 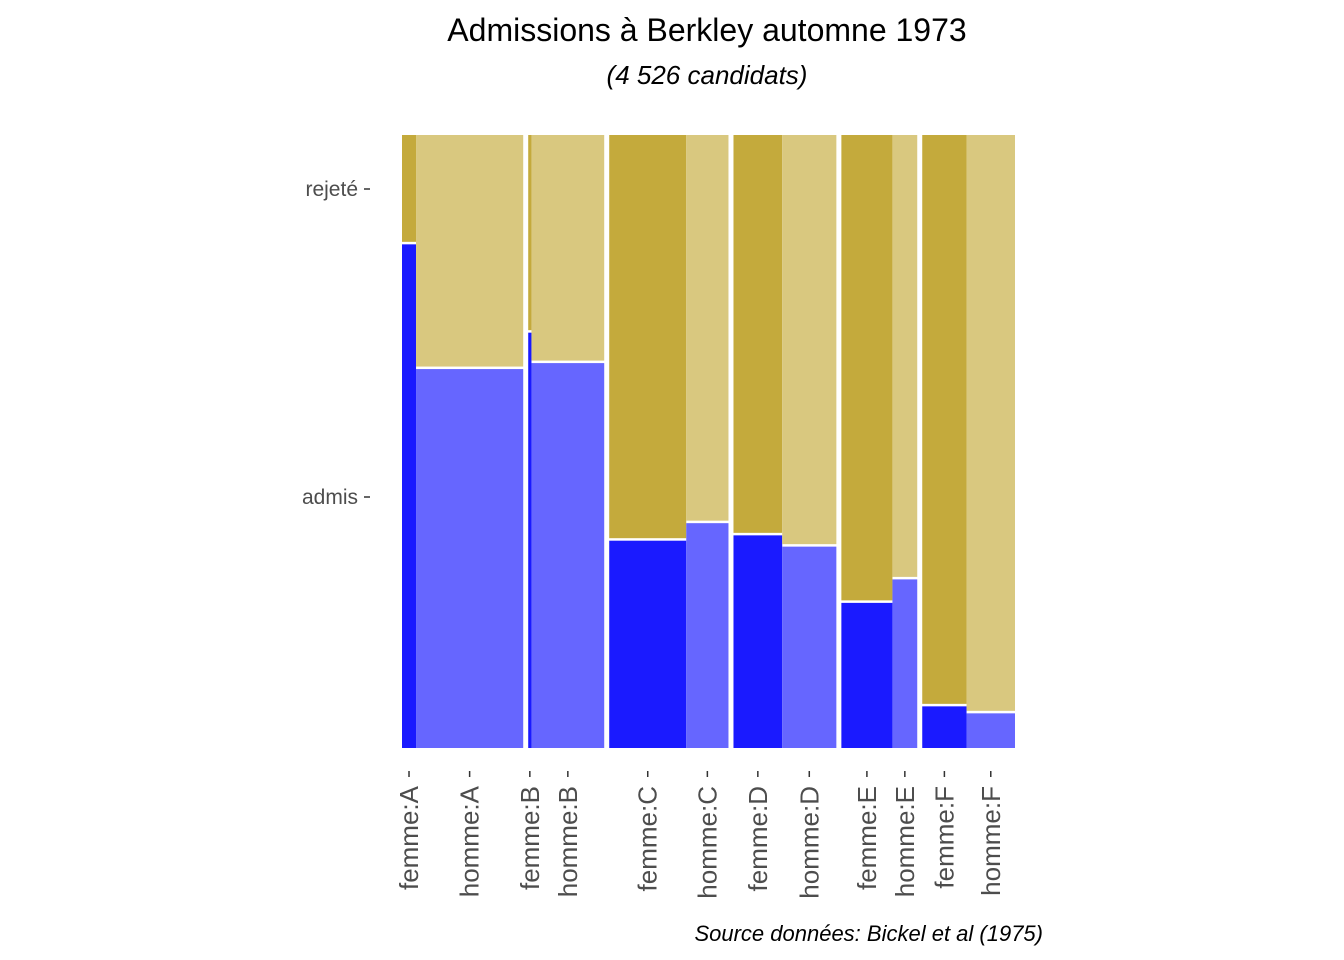 I want to click on chart-subtitle: (4 526 candidats), so click(x=707, y=75).